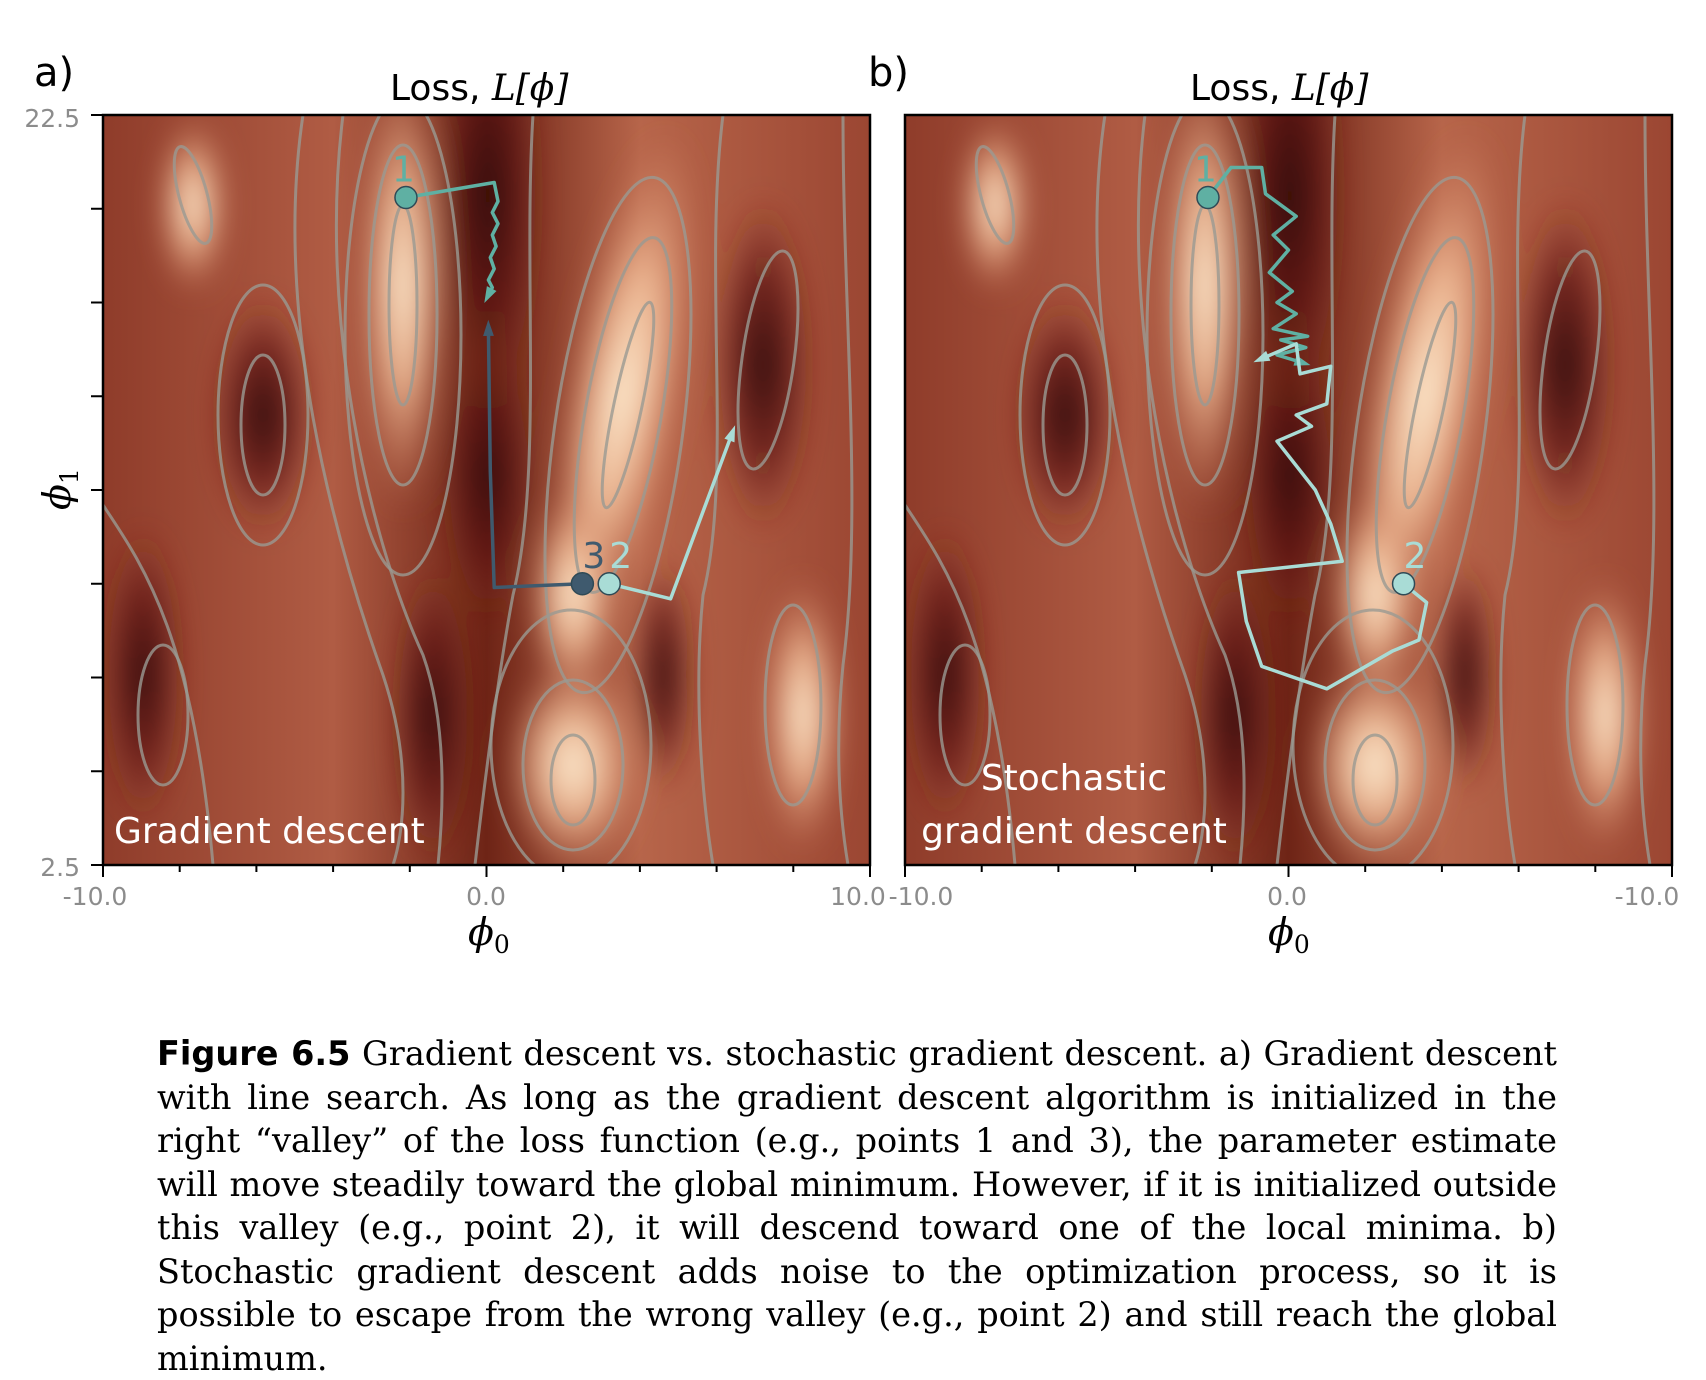  Describe the element at coordinates (479, 88) in the screenshot. I see `panel-a-title: Loss, L[ϕ]` at that location.